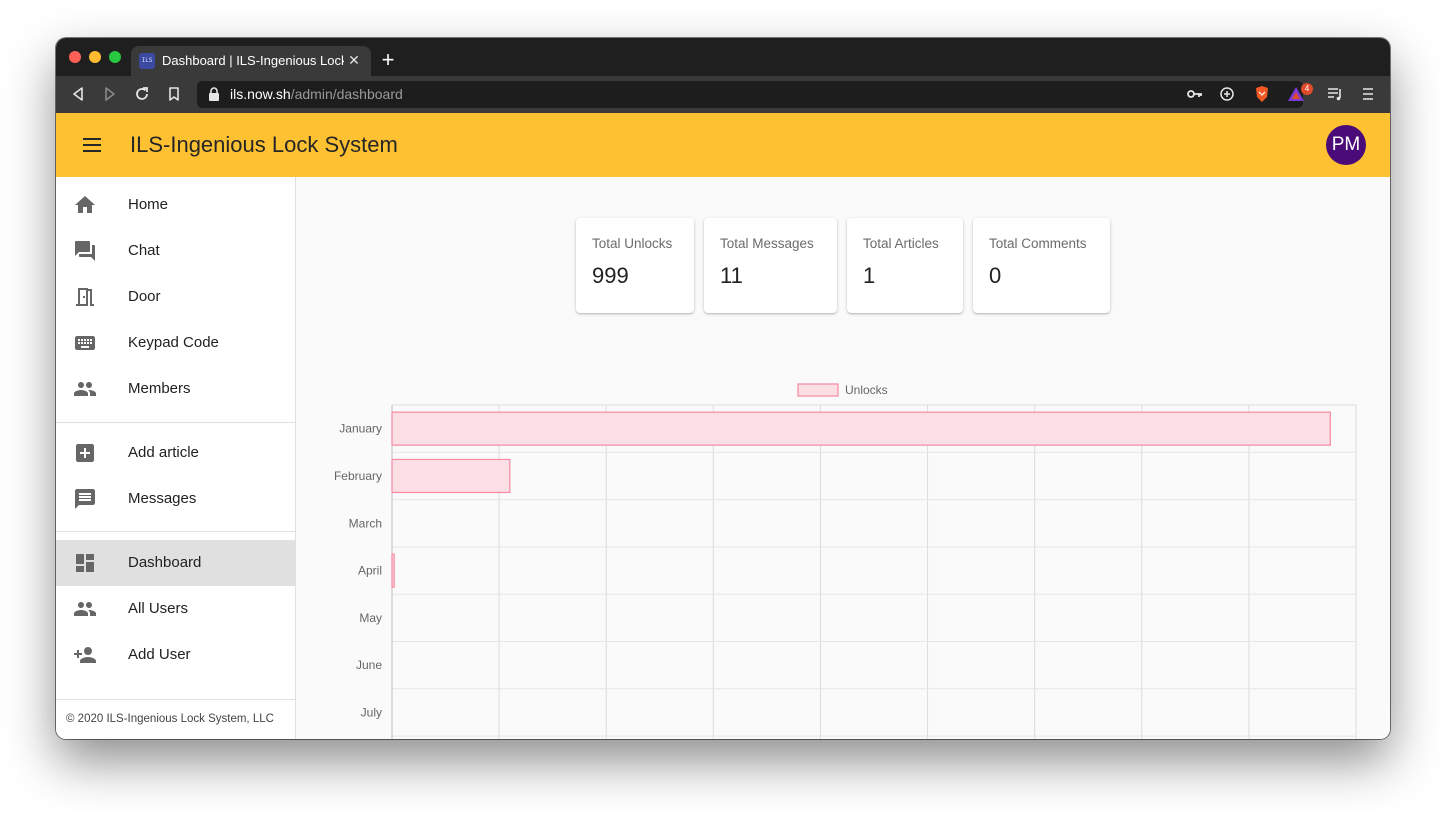 The width and height of the screenshot is (1446, 813). What do you see at coordinates (818, 390) in the screenshot?
I see `chart-legend-swatch` at bounding box center [818, 390].